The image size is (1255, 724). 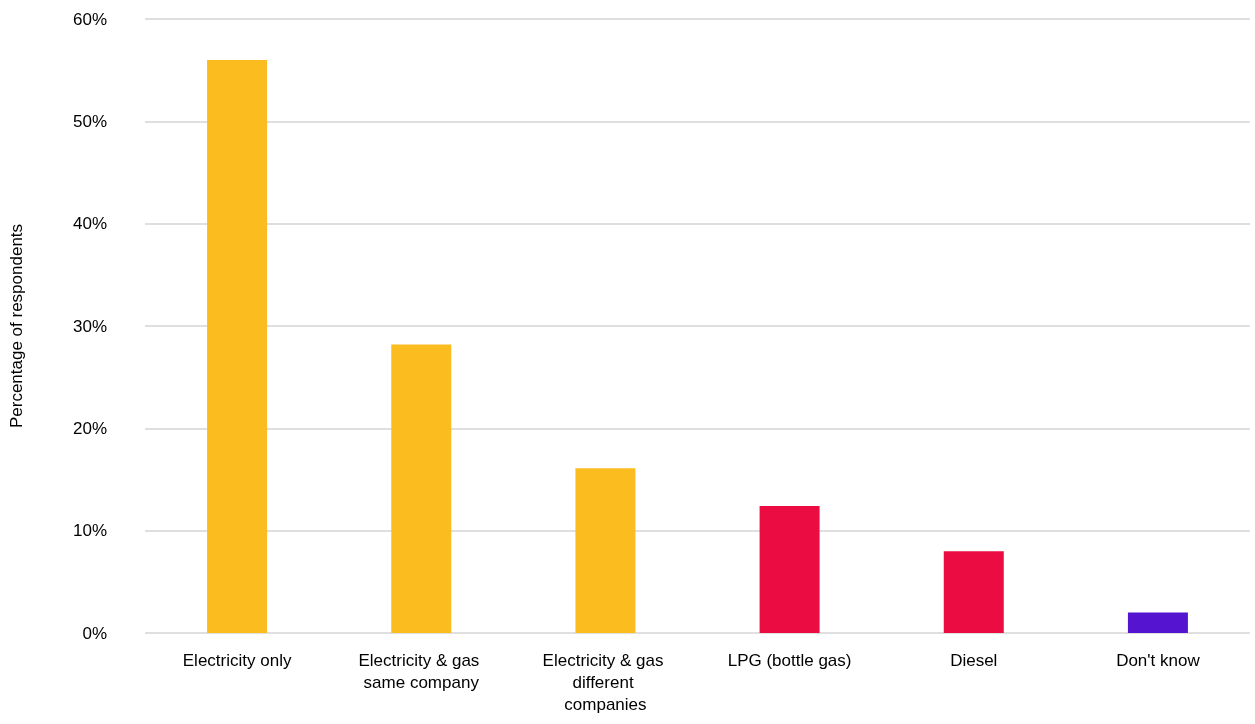 I want to click on x-tick-label: Don't know, so click(x=1158, y=660).